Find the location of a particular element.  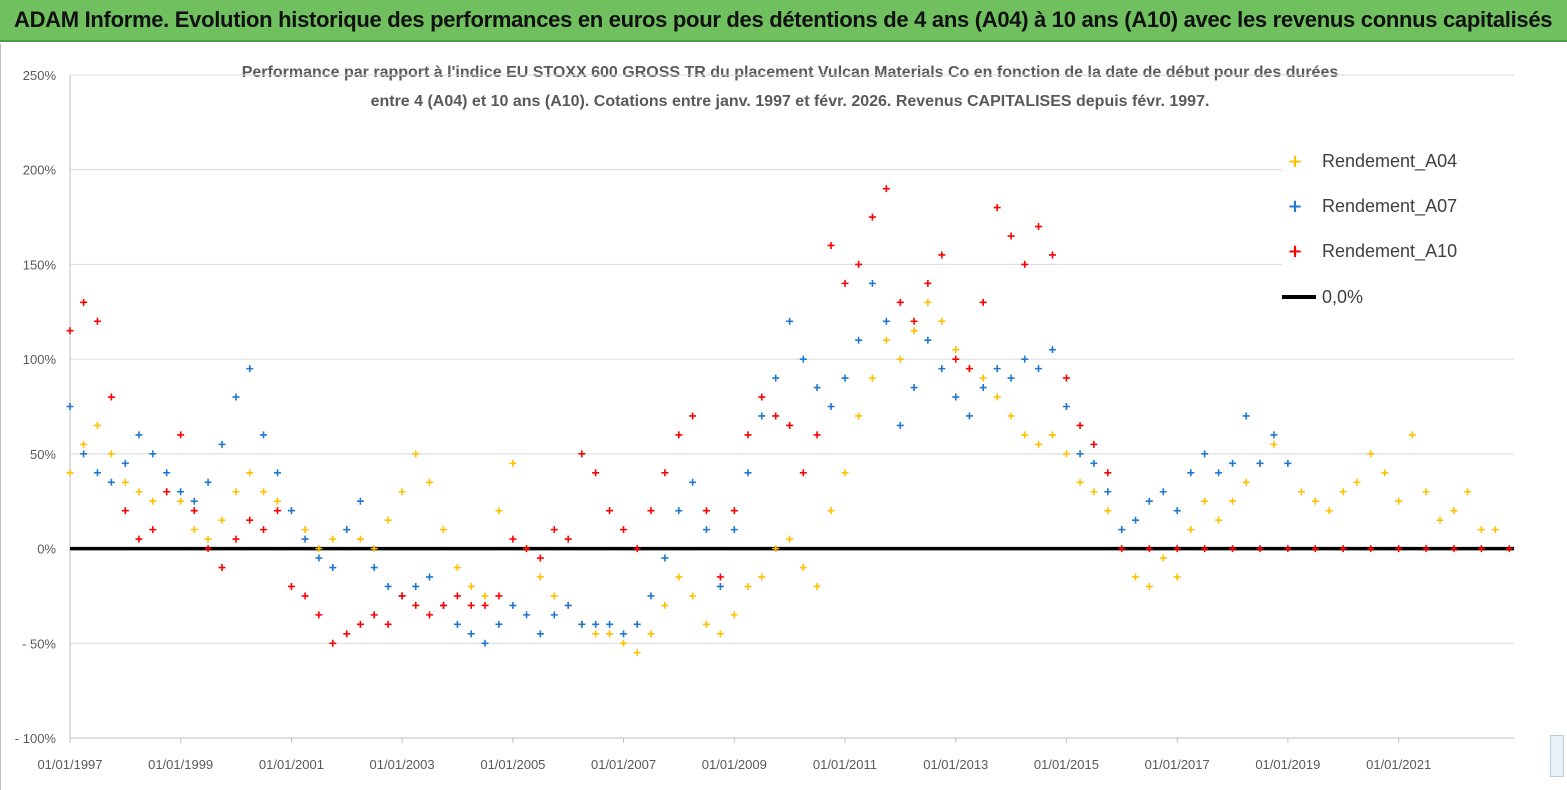

y-tick-label: - 50% is located at coordinates (39, 643).